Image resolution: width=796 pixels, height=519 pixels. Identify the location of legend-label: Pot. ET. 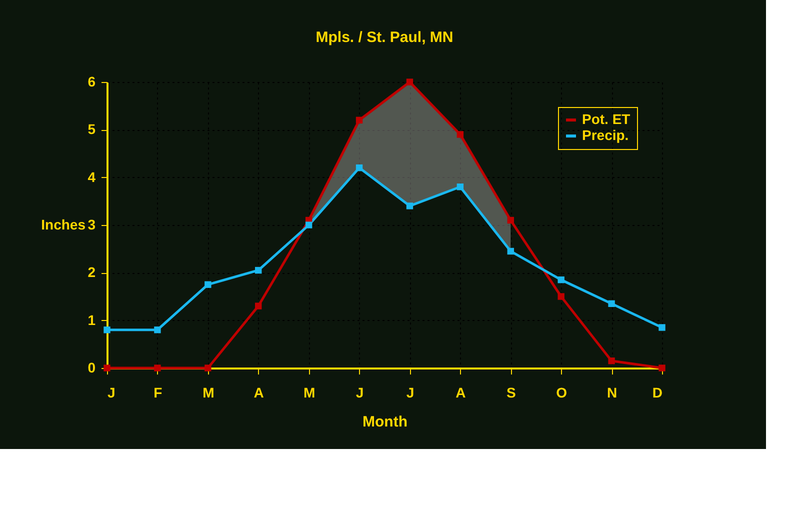
(606, 119).